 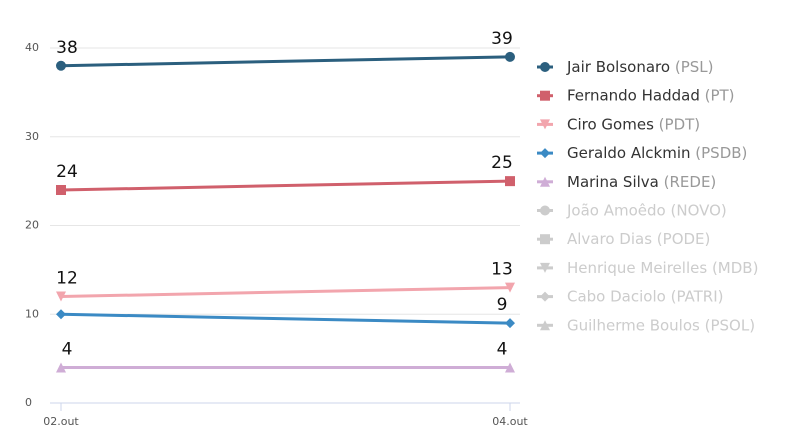 I want to click on legend-item: Geraldo Alckmin (PSDB), so click(x=642, y=153).